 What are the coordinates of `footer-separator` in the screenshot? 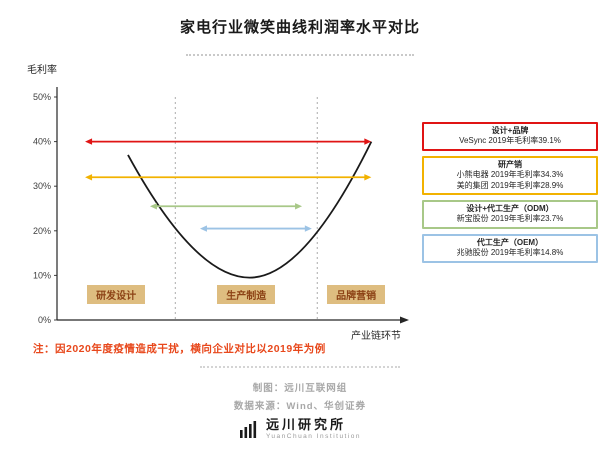 It's located at (300, 367).